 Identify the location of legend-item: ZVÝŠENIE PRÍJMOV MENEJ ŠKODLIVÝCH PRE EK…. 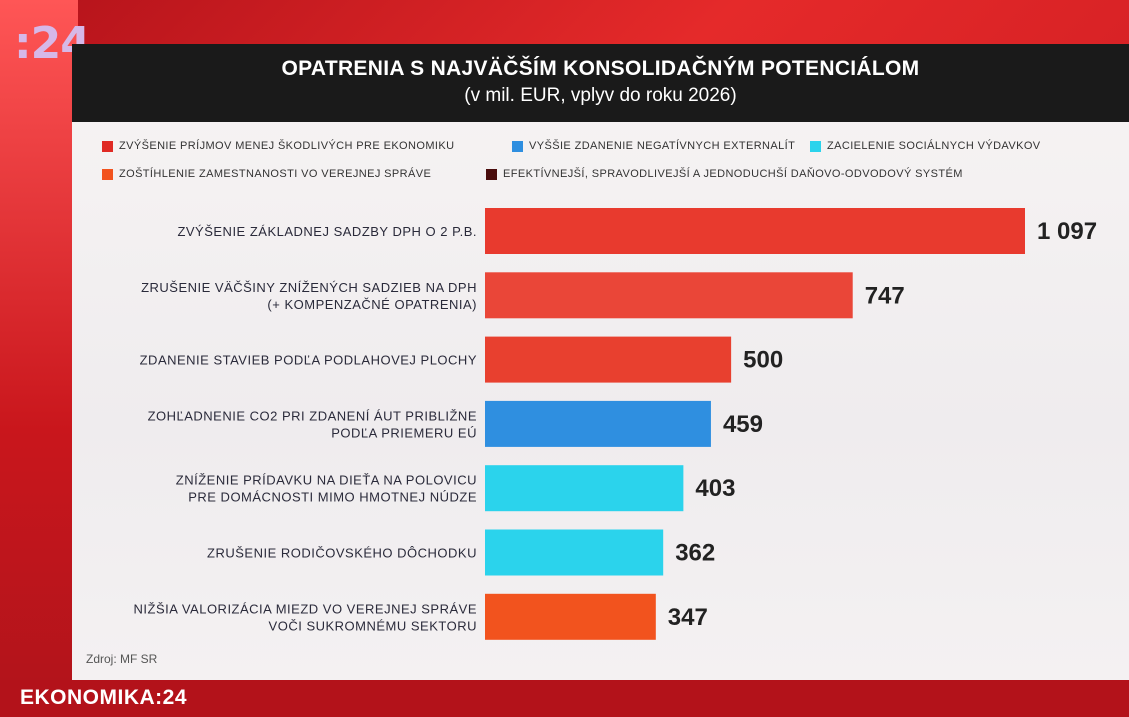
(278, 146).